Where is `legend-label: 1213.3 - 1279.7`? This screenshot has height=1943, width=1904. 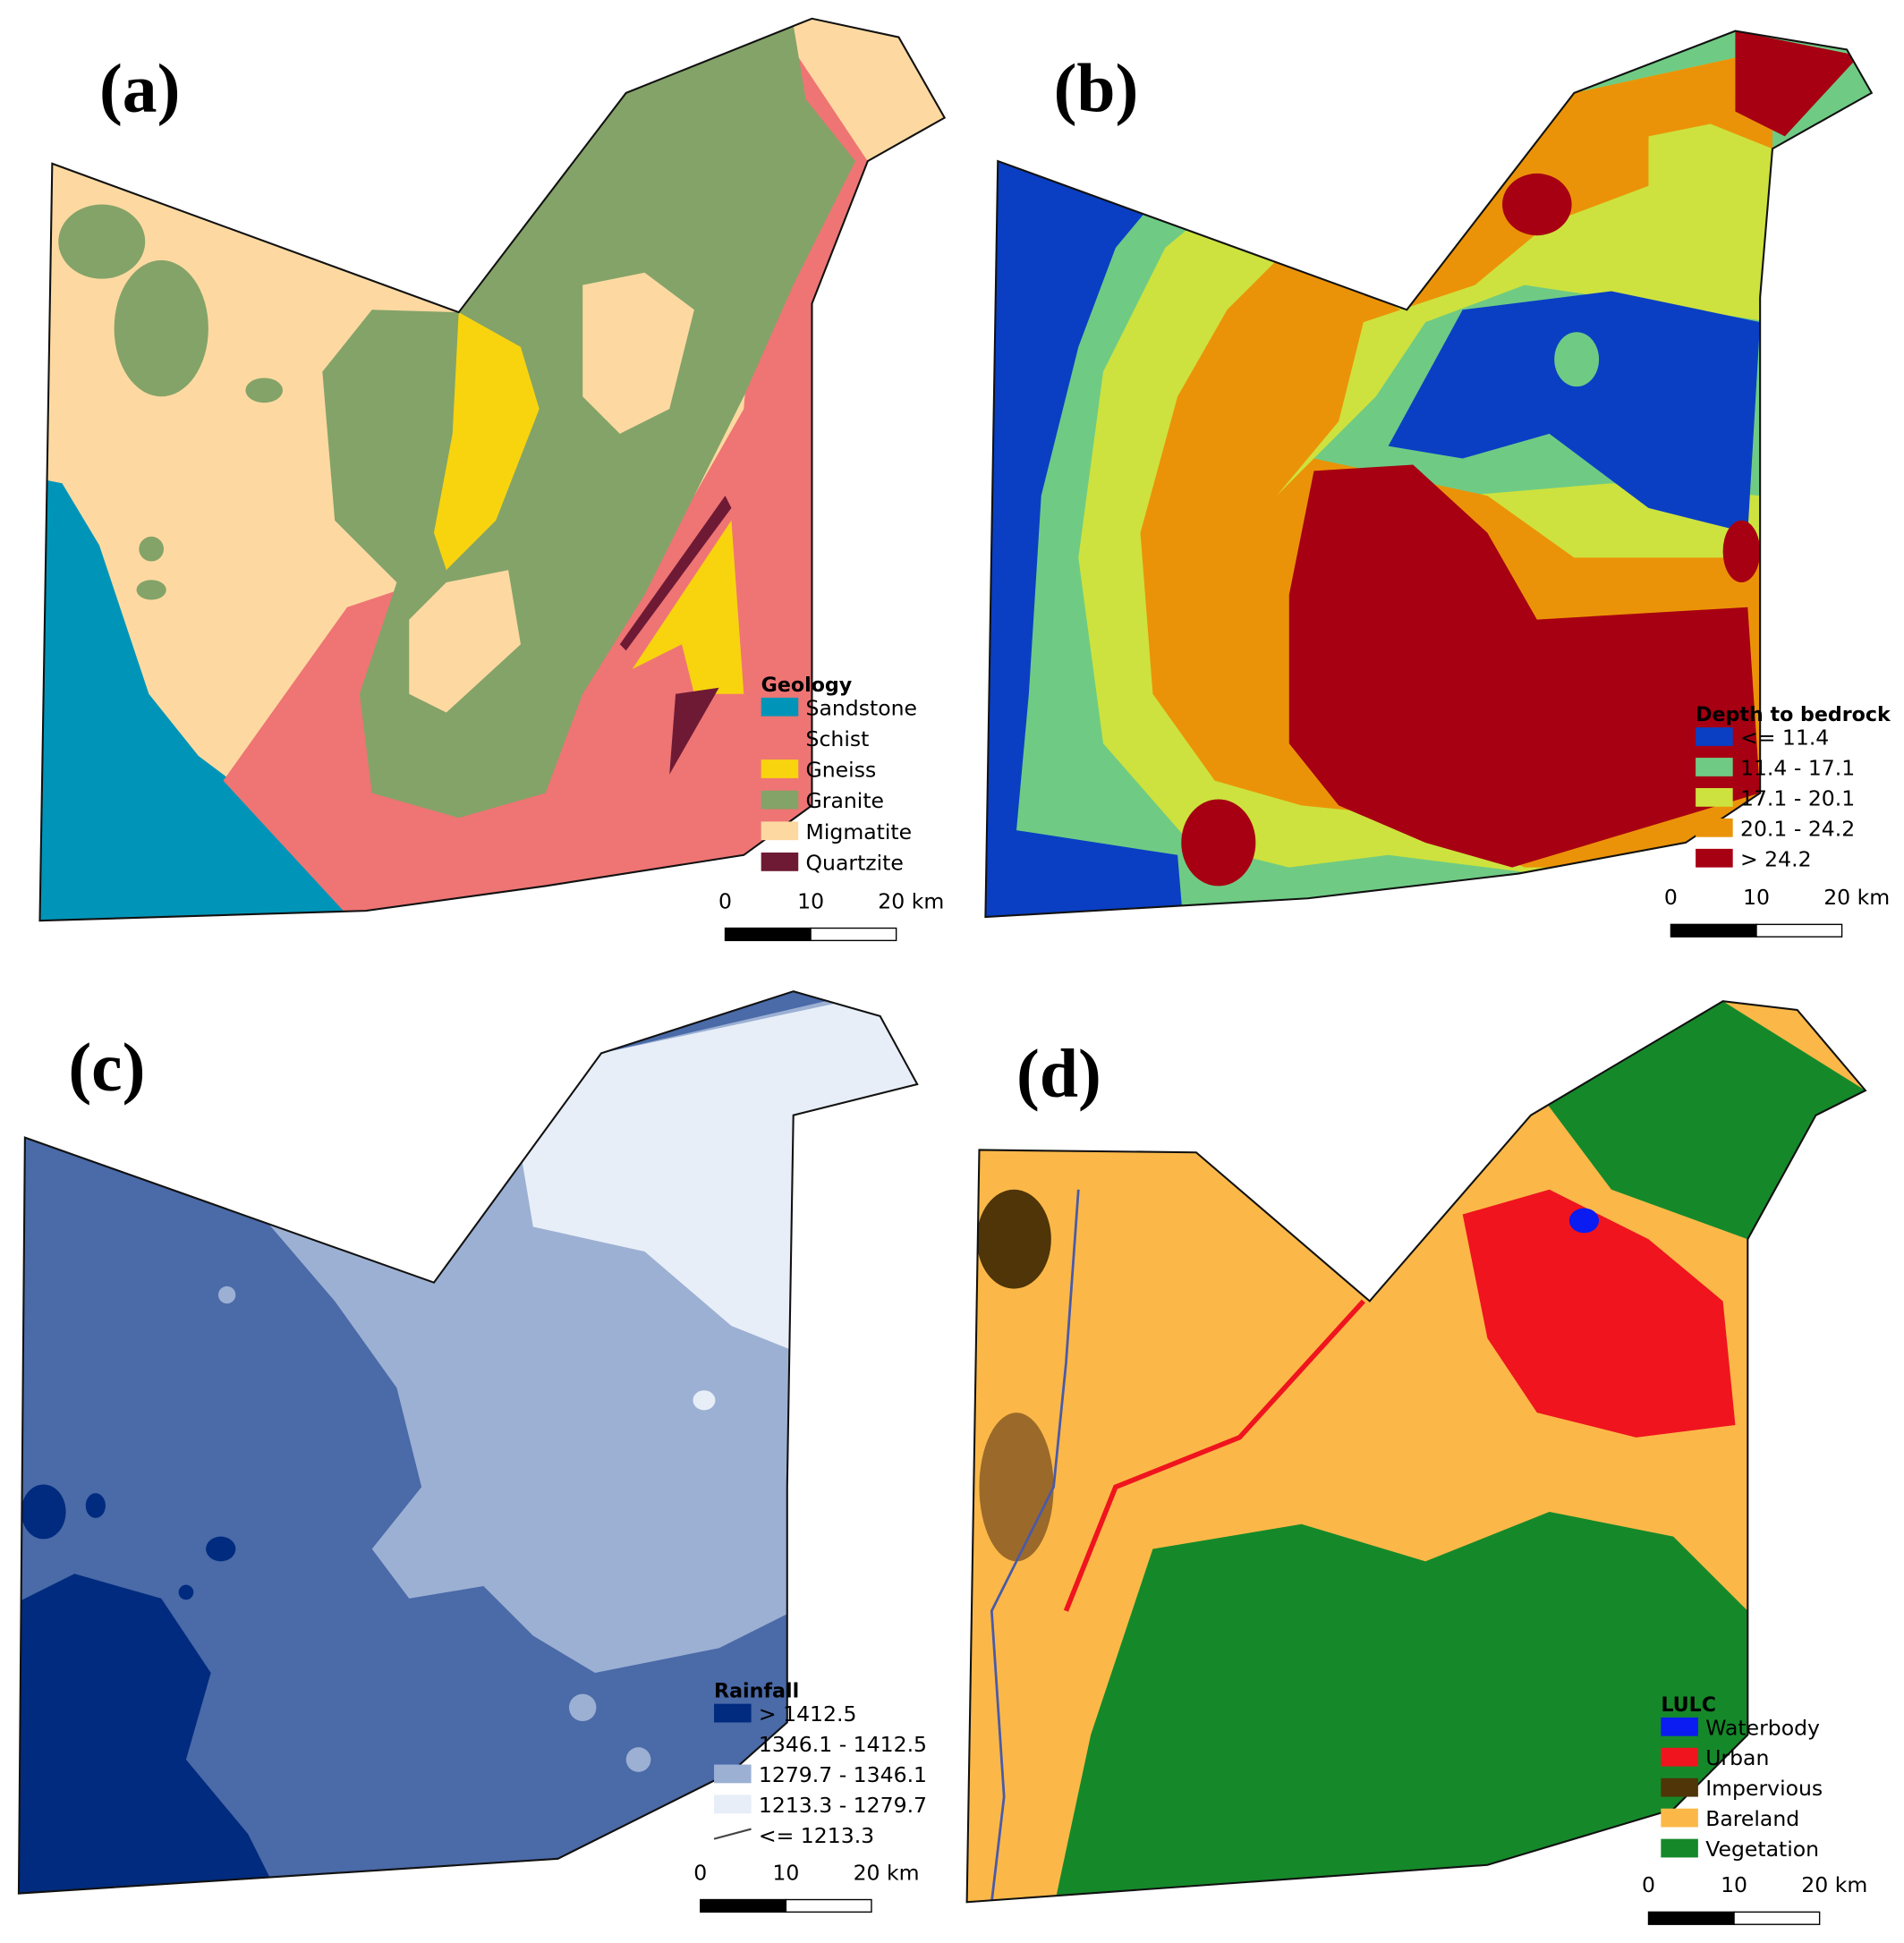 legend-label: 1213.3 - 1279.7 is located at coordinates (843, 1805).